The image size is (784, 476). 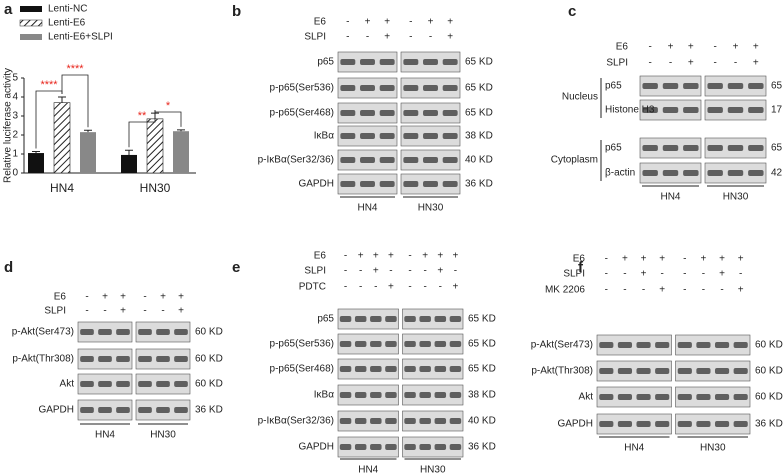 I want to click on condition-label: SLPI, so click(x=574, y=274).